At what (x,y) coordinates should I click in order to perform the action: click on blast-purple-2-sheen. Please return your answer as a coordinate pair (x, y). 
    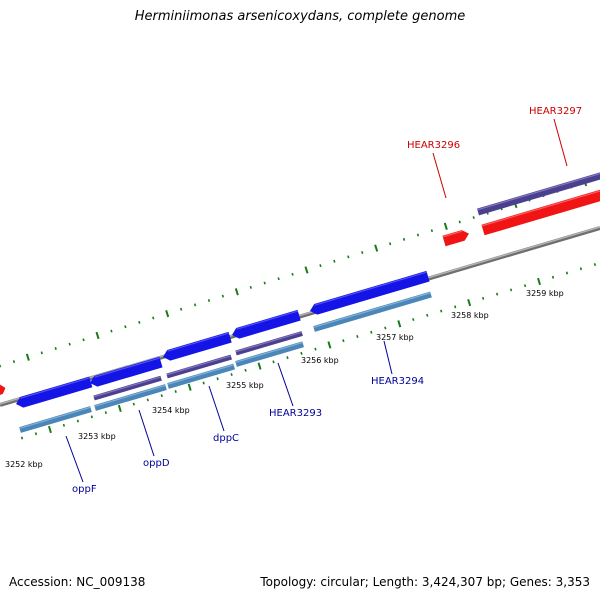
    Looking at the image, I should click on (199, 365).